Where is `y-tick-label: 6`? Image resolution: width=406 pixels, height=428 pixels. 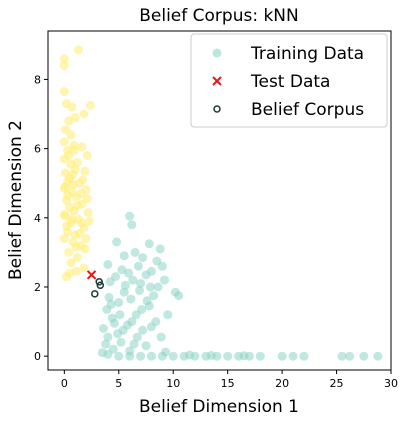
y-tick-label: 6 is located at coordinates (37, 149).